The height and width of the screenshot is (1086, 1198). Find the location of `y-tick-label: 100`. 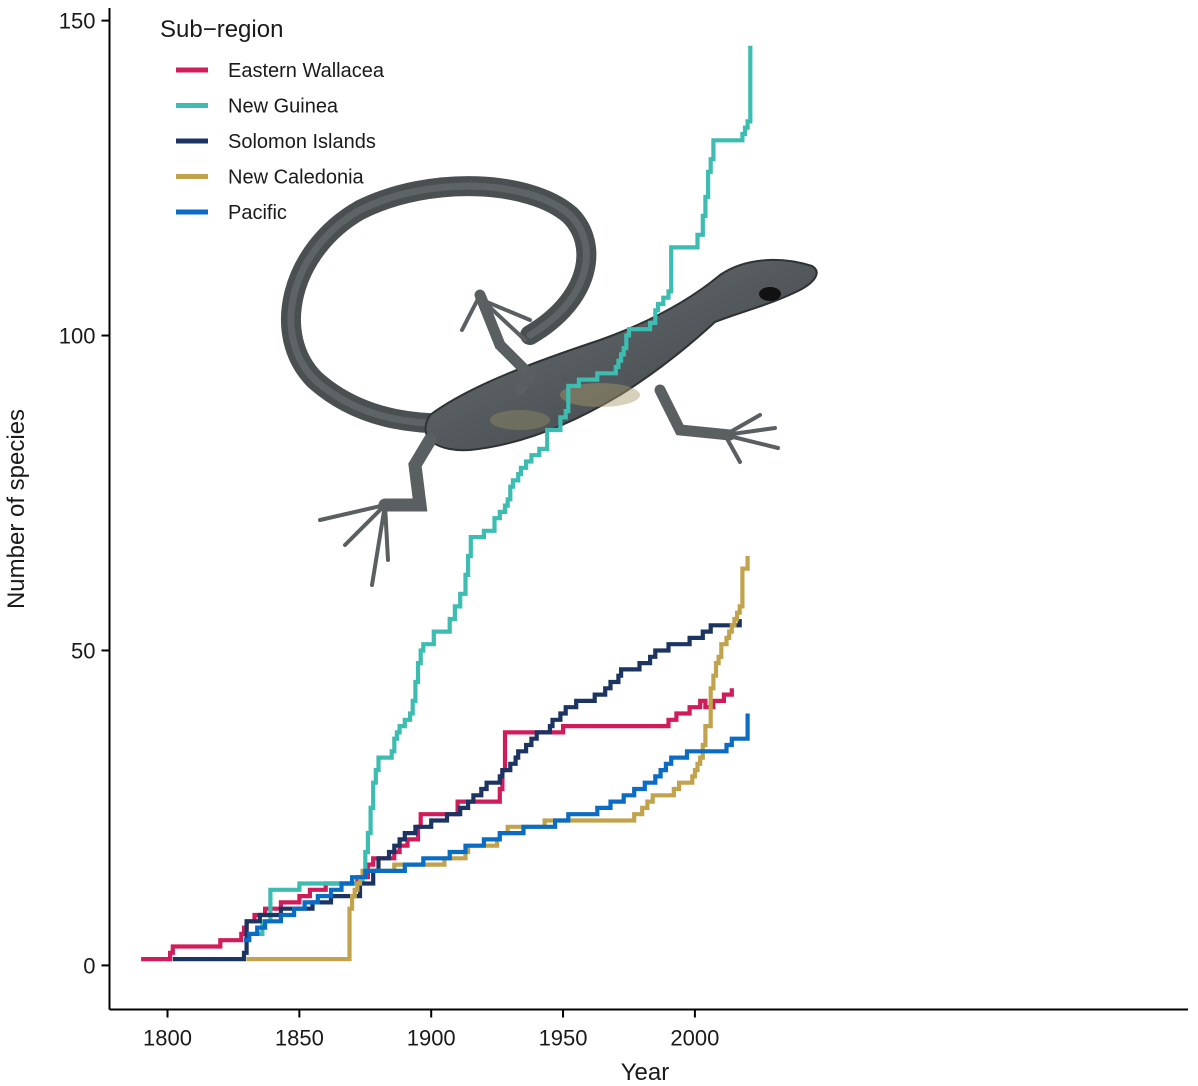

y-tick-label: 100 is located at coordinates (77, 336).